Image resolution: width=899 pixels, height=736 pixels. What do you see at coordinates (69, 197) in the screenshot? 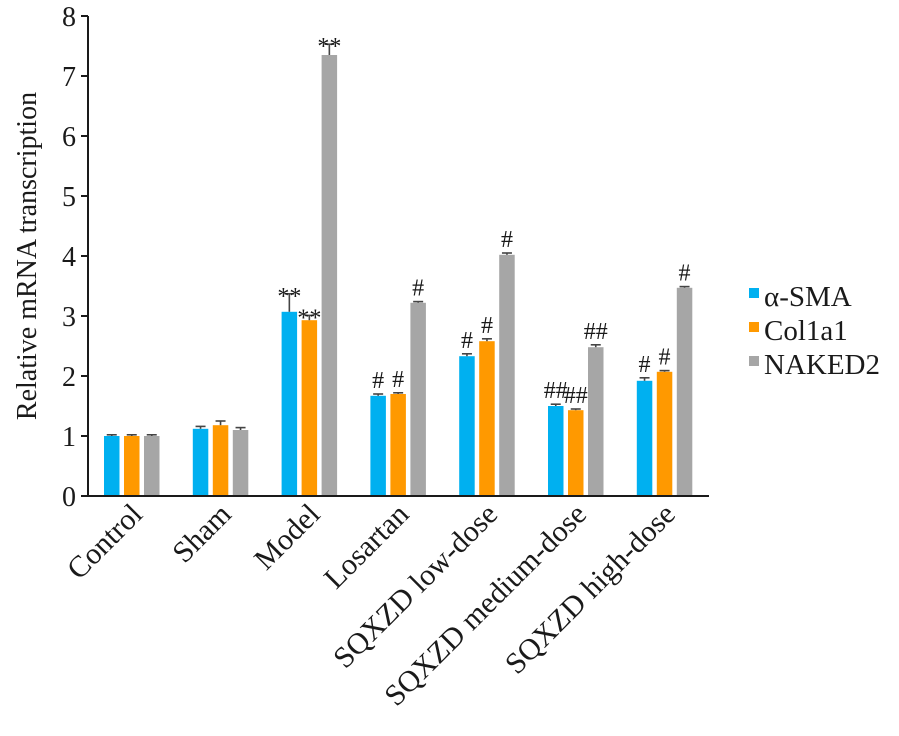
I see `y-tick-label: 5` at bounding box center [69, 197].